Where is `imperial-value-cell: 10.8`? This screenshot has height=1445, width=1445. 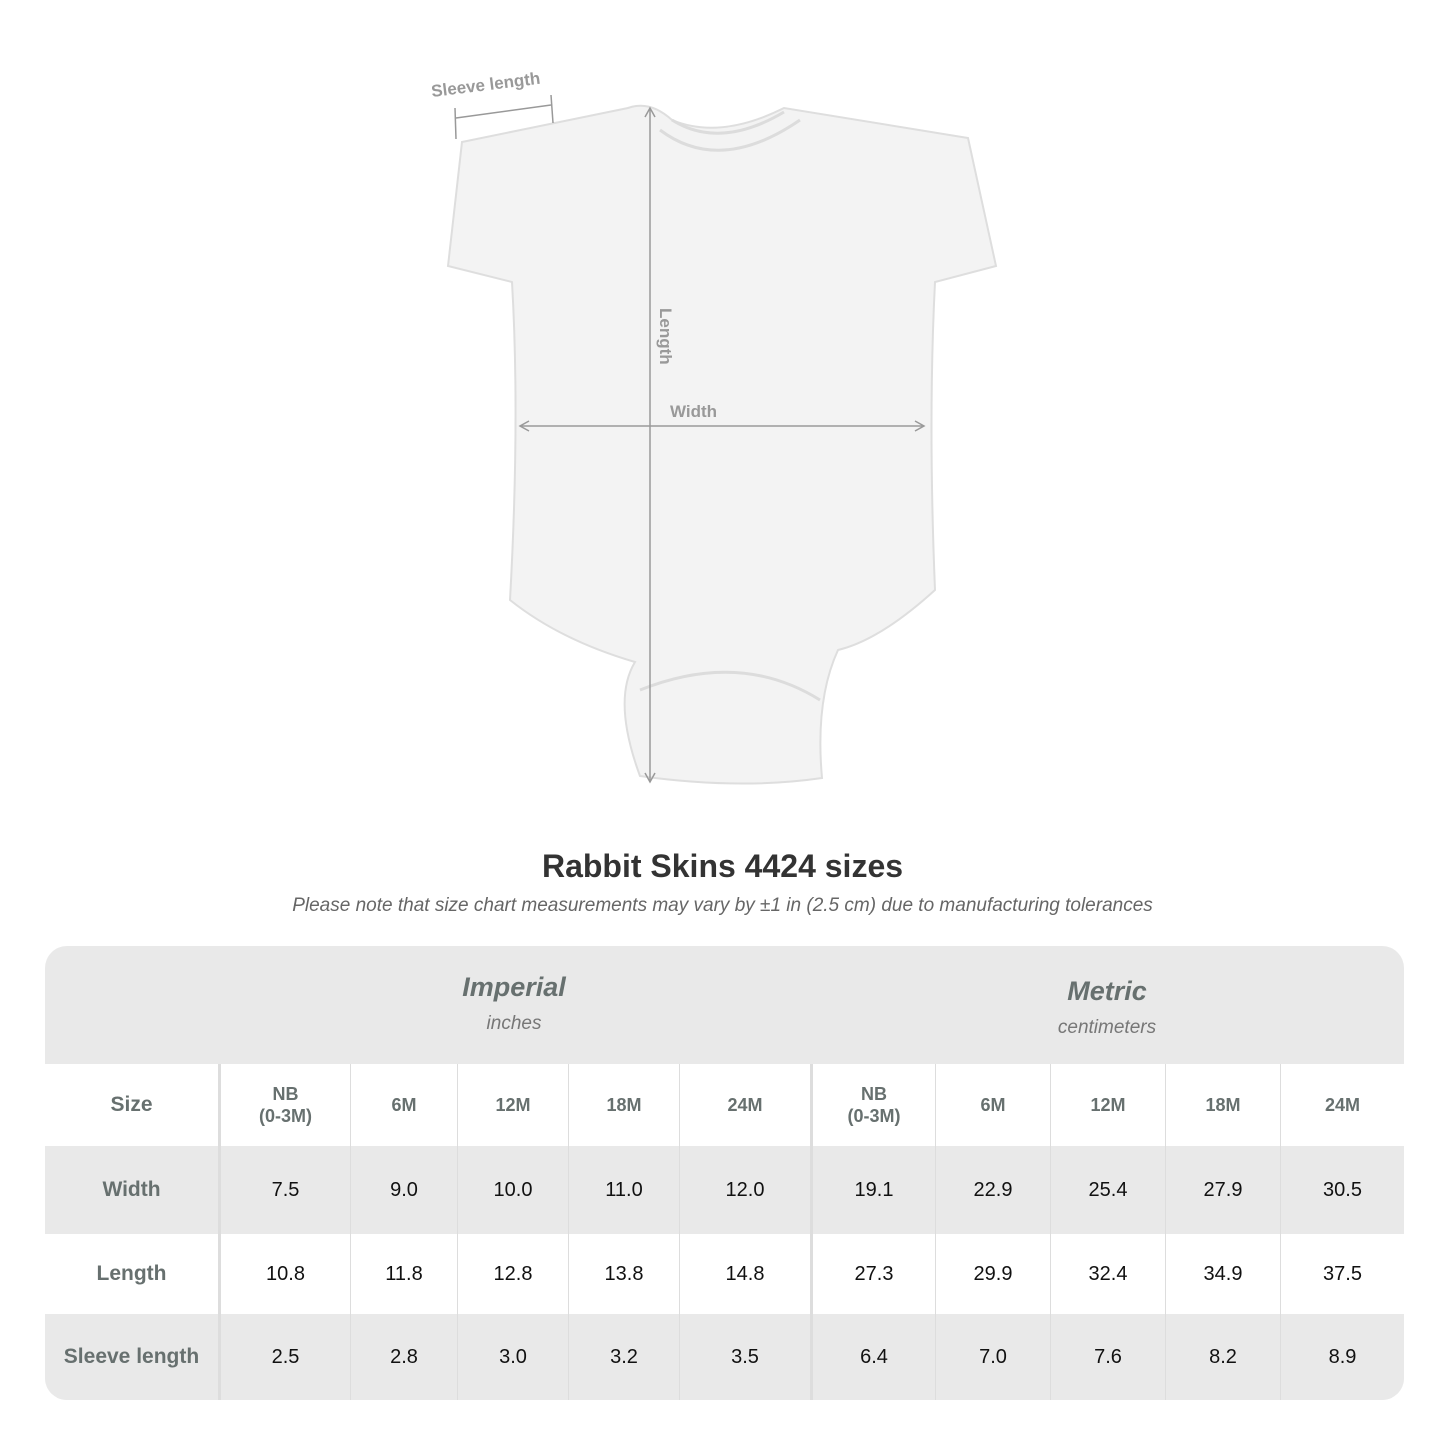 imperial-value-cell: 10.8 is located at coordinates (284, 1274).